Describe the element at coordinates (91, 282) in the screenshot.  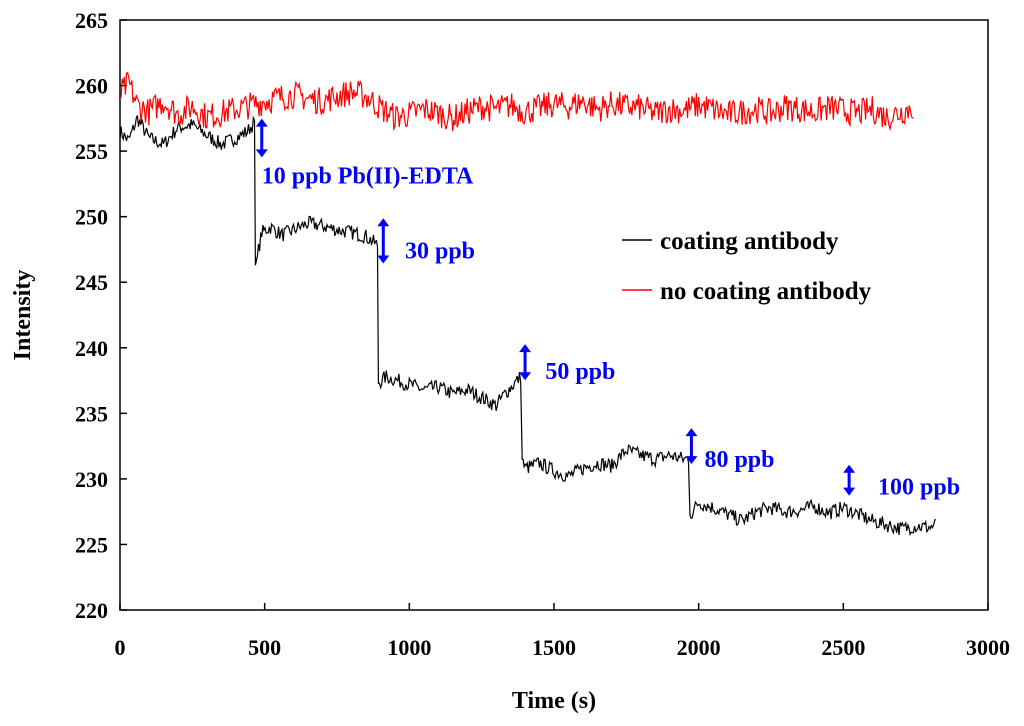
I see `y-tick-label: 245` at that location.